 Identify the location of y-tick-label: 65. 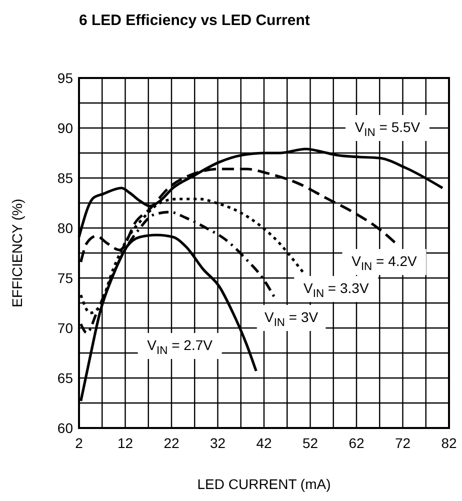
(65, 378).